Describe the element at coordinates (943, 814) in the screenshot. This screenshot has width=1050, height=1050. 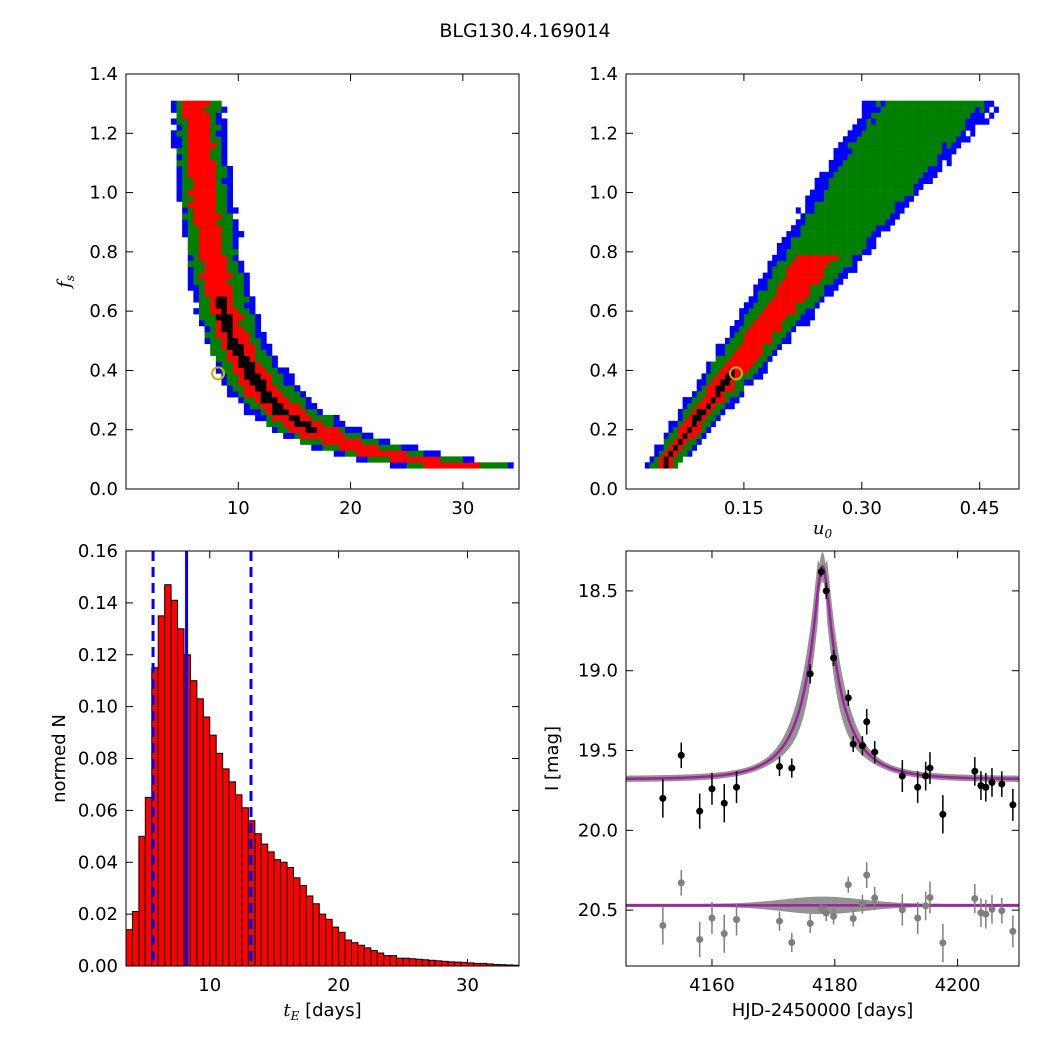
I see `data-point` at that location.